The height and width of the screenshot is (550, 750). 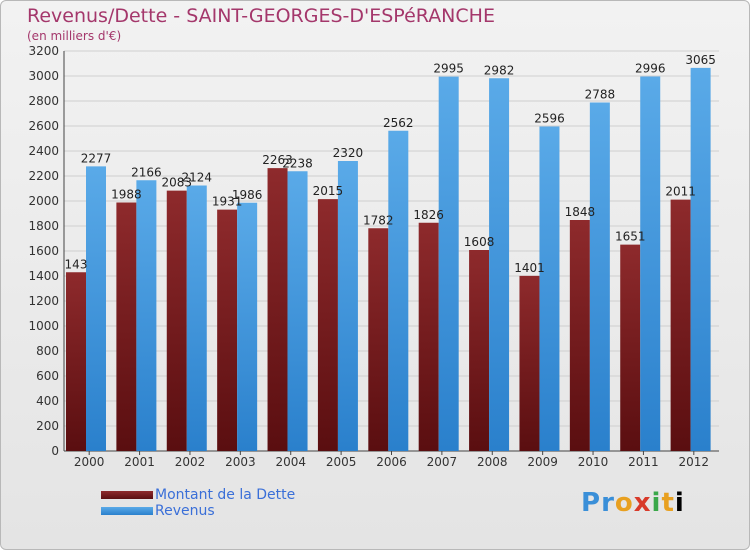 I want to click on data-label: 143, so click(x=76, y=264).